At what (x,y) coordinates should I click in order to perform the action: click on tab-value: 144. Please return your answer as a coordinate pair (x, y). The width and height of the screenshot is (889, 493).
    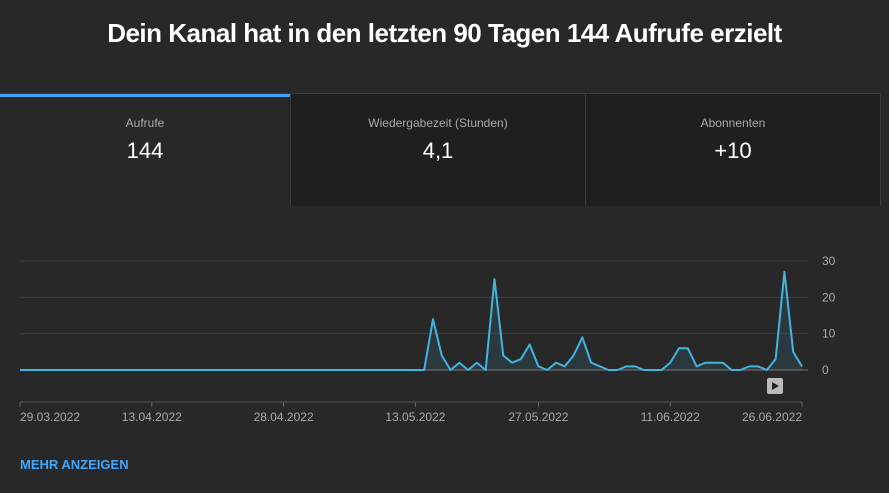
    Looking at the image, I should click on (145, 150).